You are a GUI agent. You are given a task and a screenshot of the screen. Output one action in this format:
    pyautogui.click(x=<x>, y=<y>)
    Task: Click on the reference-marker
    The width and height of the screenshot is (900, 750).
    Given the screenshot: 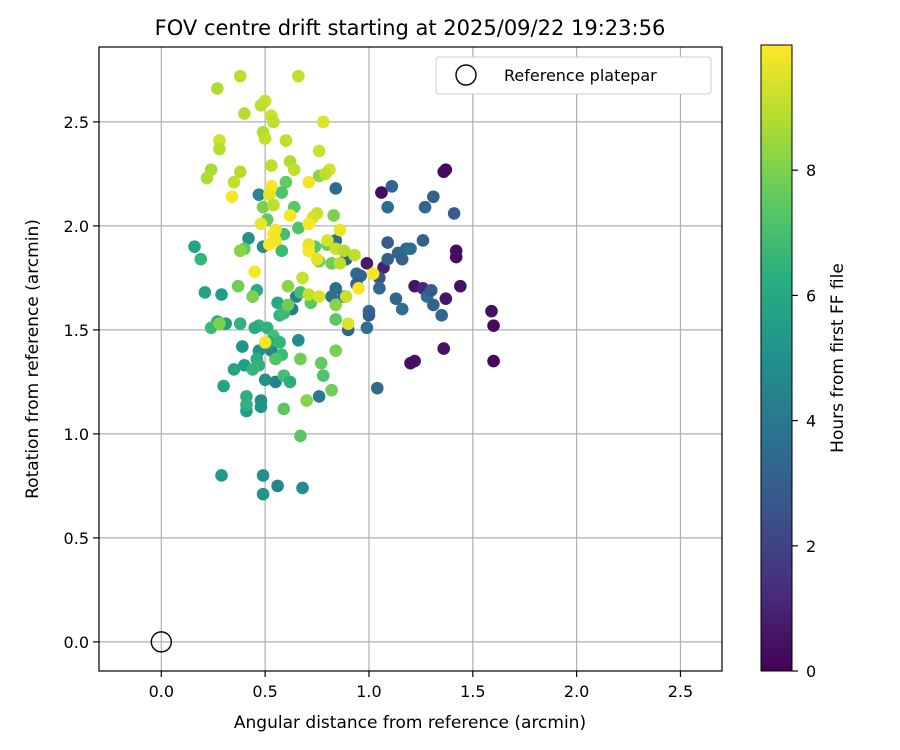 What is the action you would take?
    pyautogui.click(x=161, y=642)
    